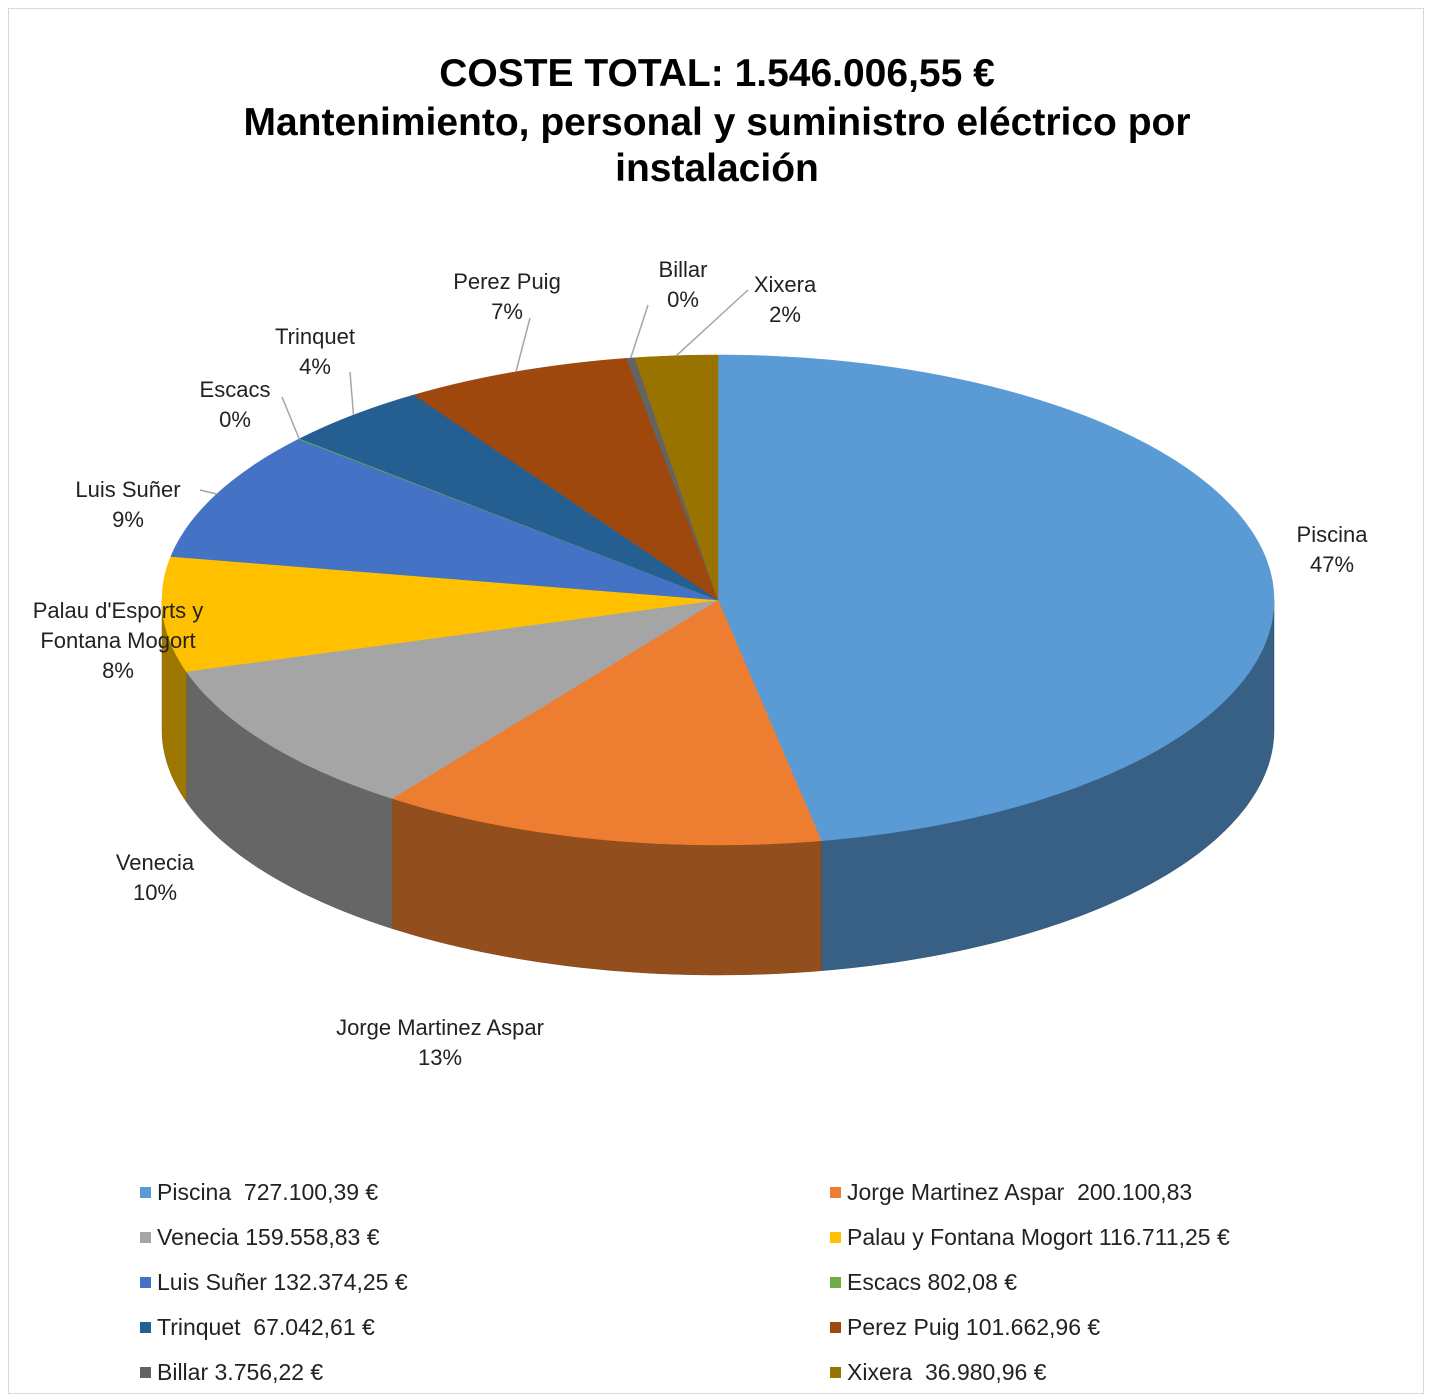 This screenshot has width=1434, height=1397. I want to click on data-label: Billar 0%, so click(683, 285).